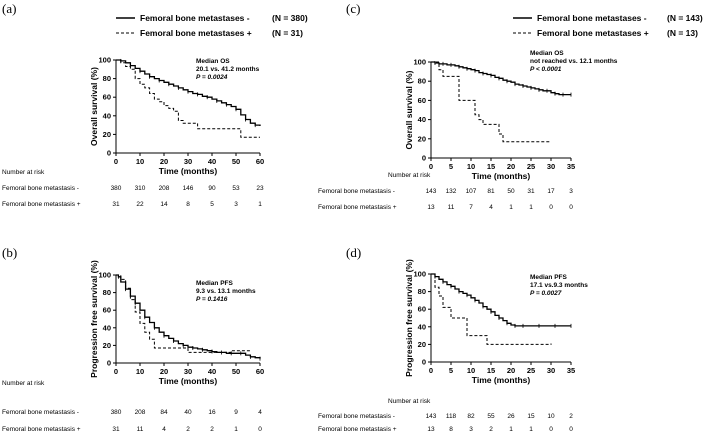 Image resolution: width=714 pixels, height=435 pixels. What do you see at coordinates (471, 191) in the screenshot?
I see `risk-neg-c-10: 107` at bounding box center [471, 191].